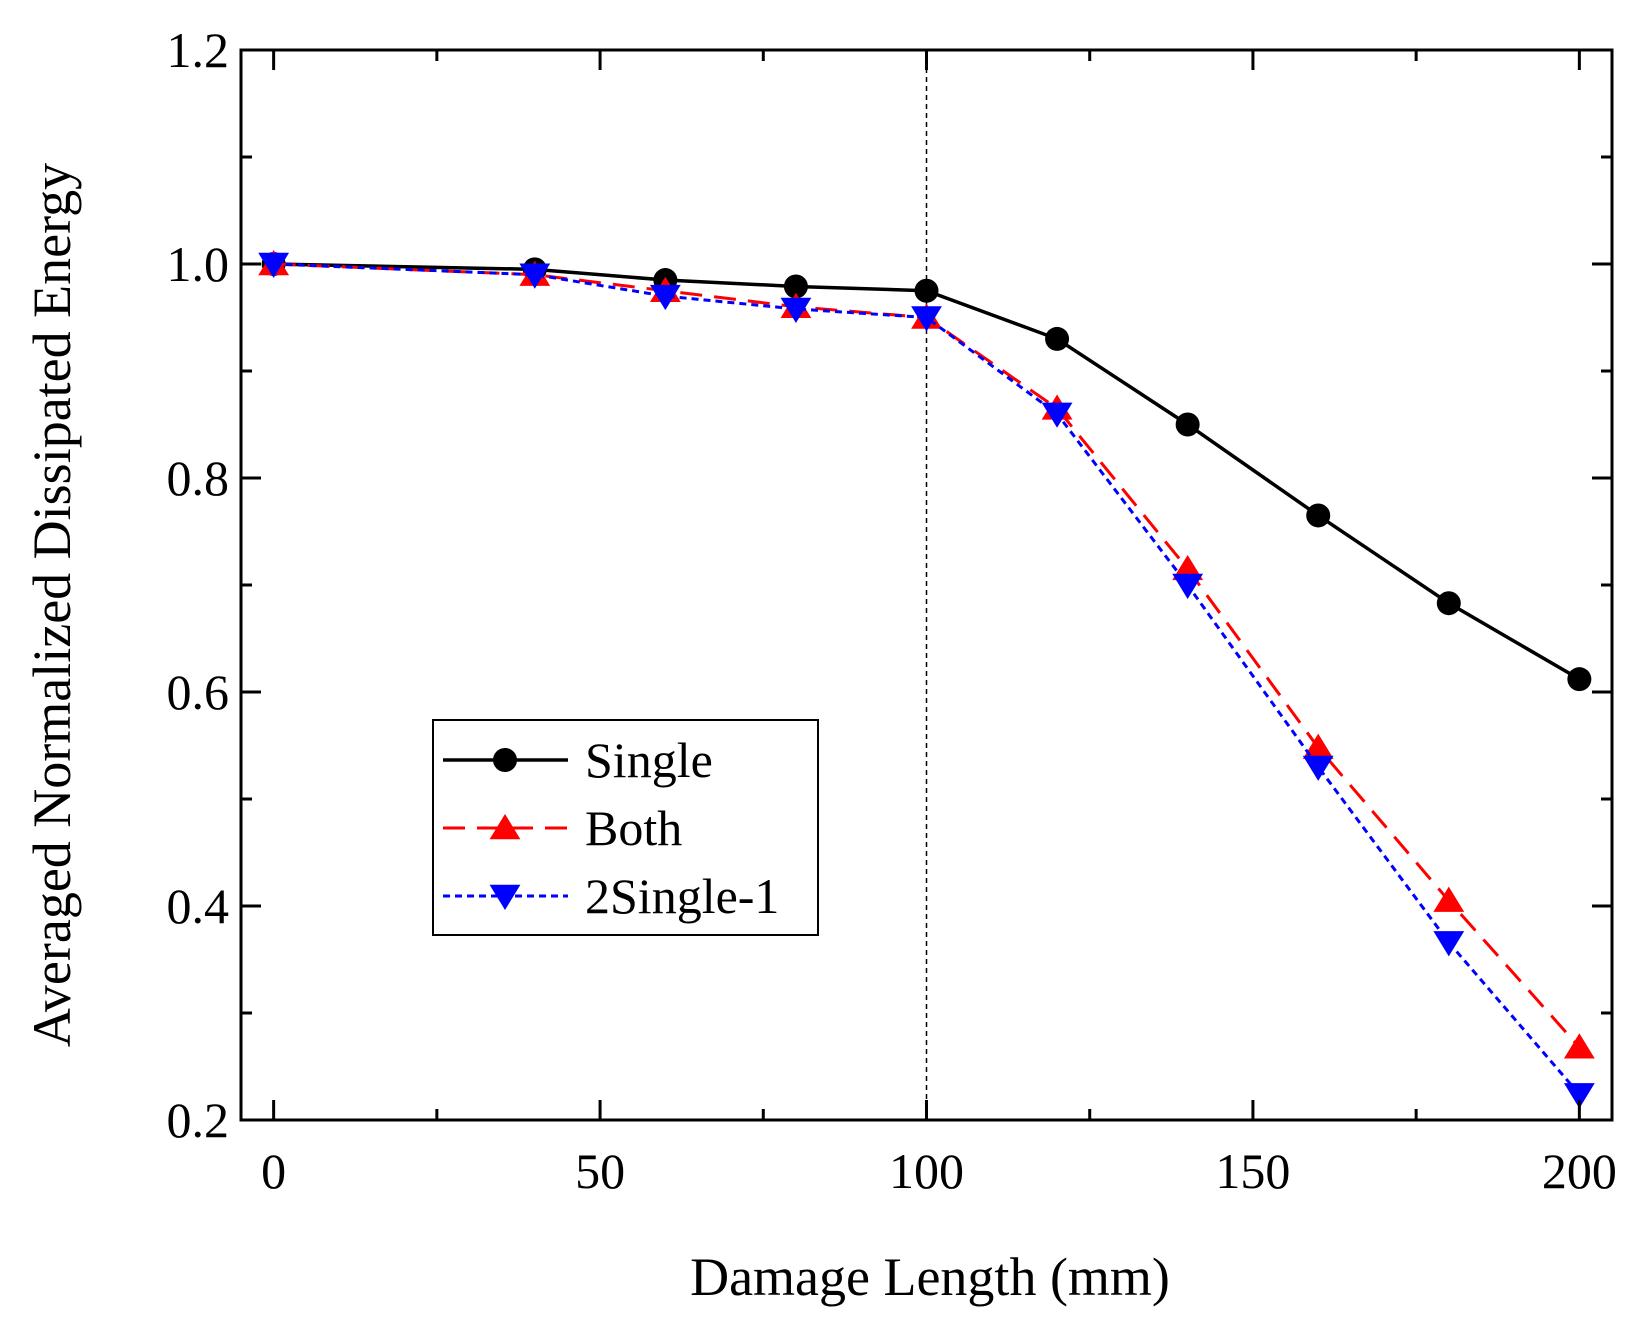 The height and width of the screenshot is (1332, 1643). Describe the element at coordinates (633, 828) in the screenshot. I see `legend-label: Both` at that location.